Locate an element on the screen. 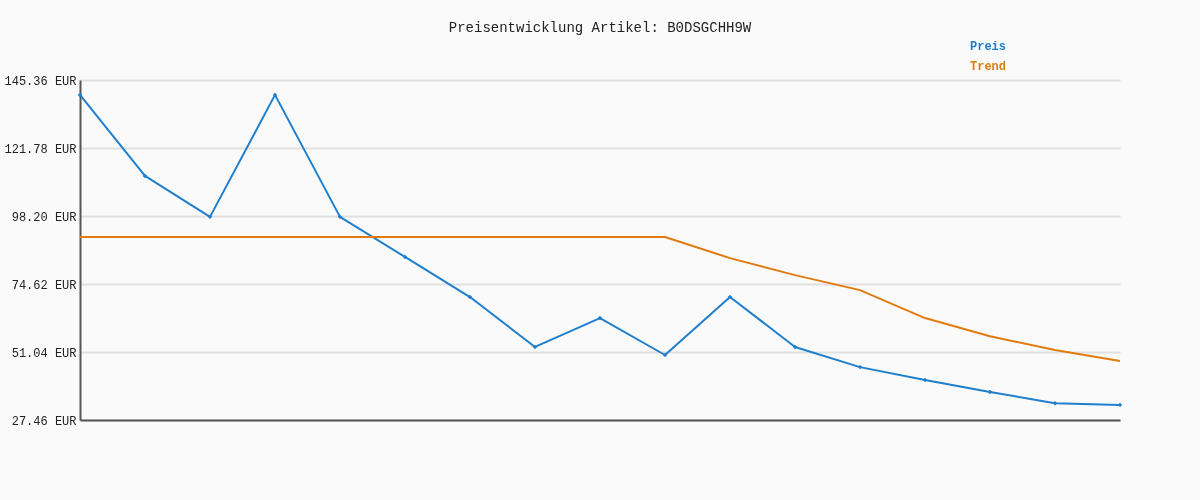 Image resolution: width=1200 pixels, height=500 pixels. y-tick-label: 74.62 EUR is located at coordinates (44, 285).